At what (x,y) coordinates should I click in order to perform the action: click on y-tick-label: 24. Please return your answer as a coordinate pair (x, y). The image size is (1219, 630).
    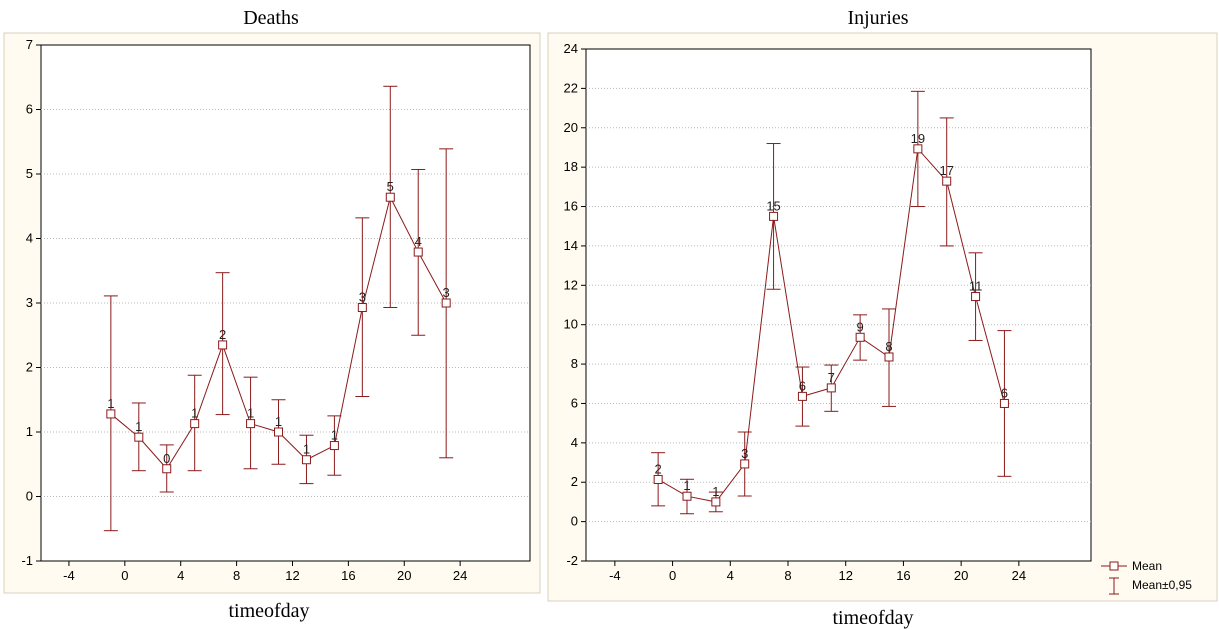
    Looking at the image, I should click on (571, 48).